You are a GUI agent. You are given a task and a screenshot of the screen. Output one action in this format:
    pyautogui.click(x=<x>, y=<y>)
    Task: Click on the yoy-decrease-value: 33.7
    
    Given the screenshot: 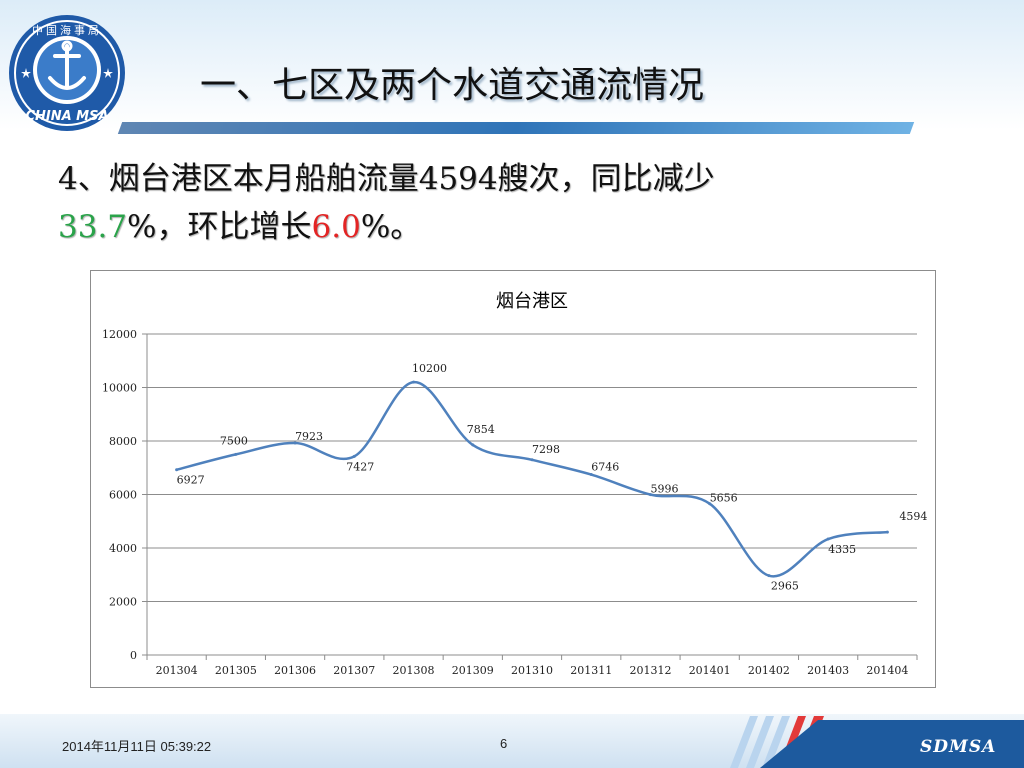 What is the action you would take?
    pyautogui.click(x=93, y=227)
    